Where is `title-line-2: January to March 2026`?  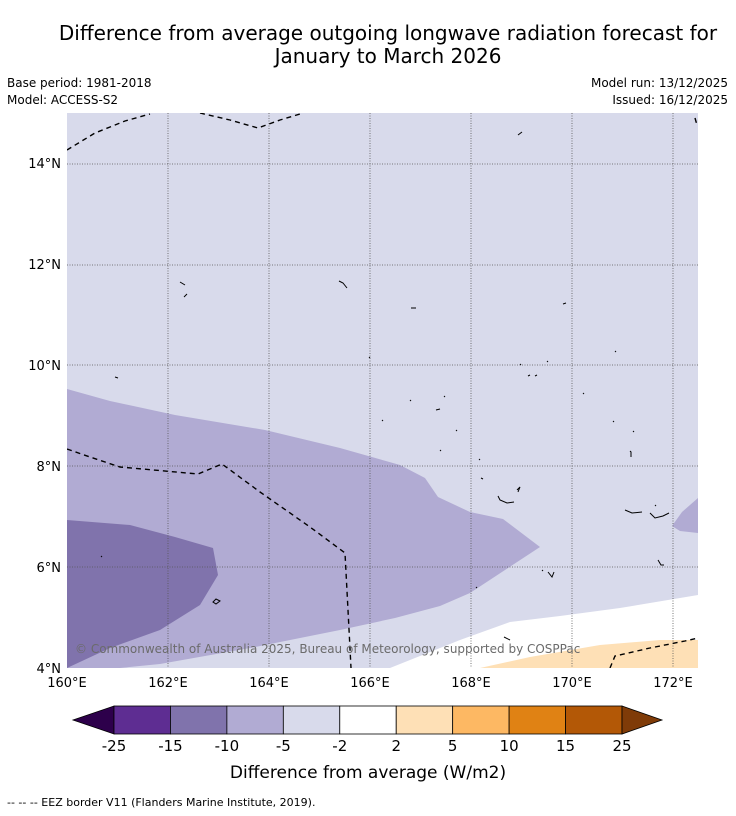
title-line-2: January to March 2026 is located at coordinates (388, 56).